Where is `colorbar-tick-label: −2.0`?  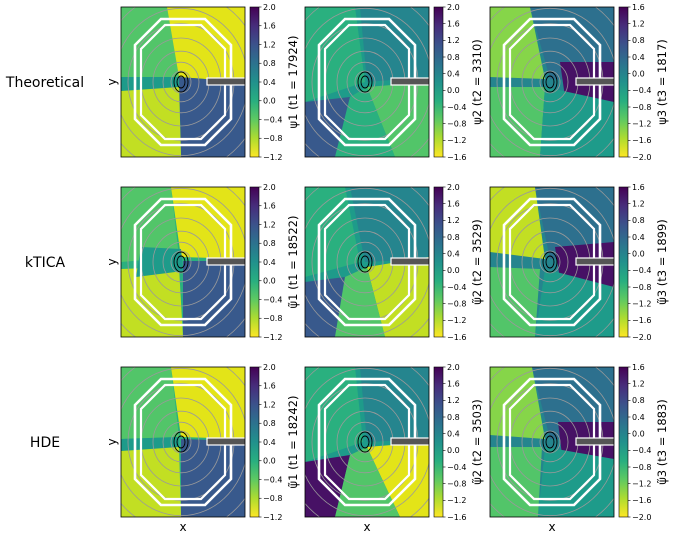
colorbar-tick-label: −2.0 is located at coordinates (641, 337).